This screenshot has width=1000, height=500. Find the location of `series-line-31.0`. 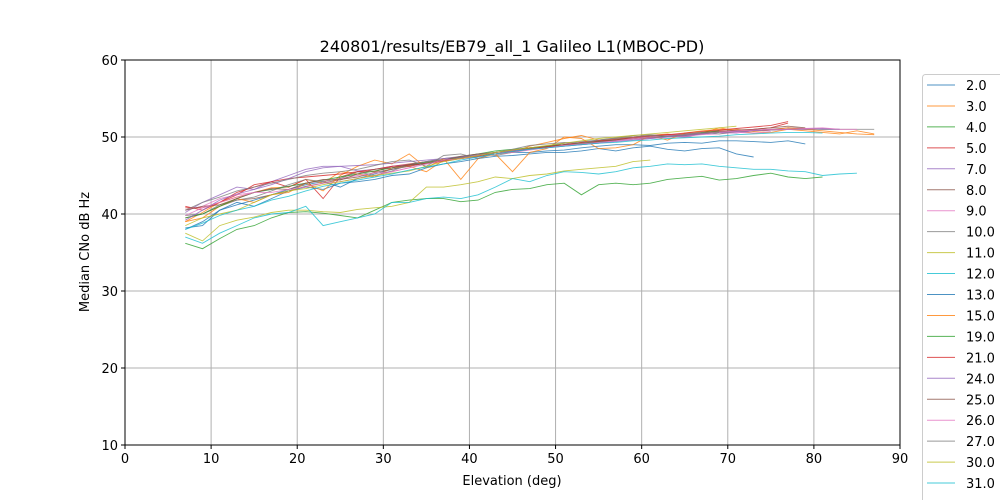

series-line-31.0 is located at coordinates (504, 180).